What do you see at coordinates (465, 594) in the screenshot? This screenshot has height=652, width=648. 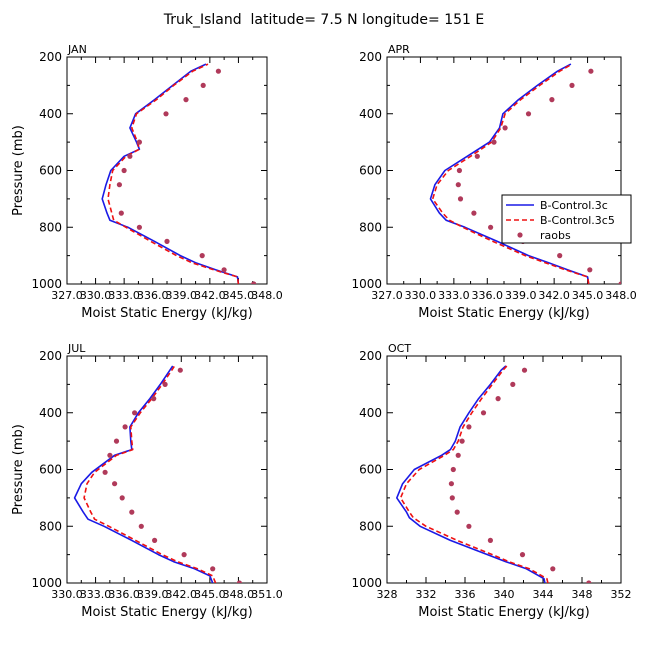 I see `x-tick-label-oct: 336` at bounding box center [465, 594].